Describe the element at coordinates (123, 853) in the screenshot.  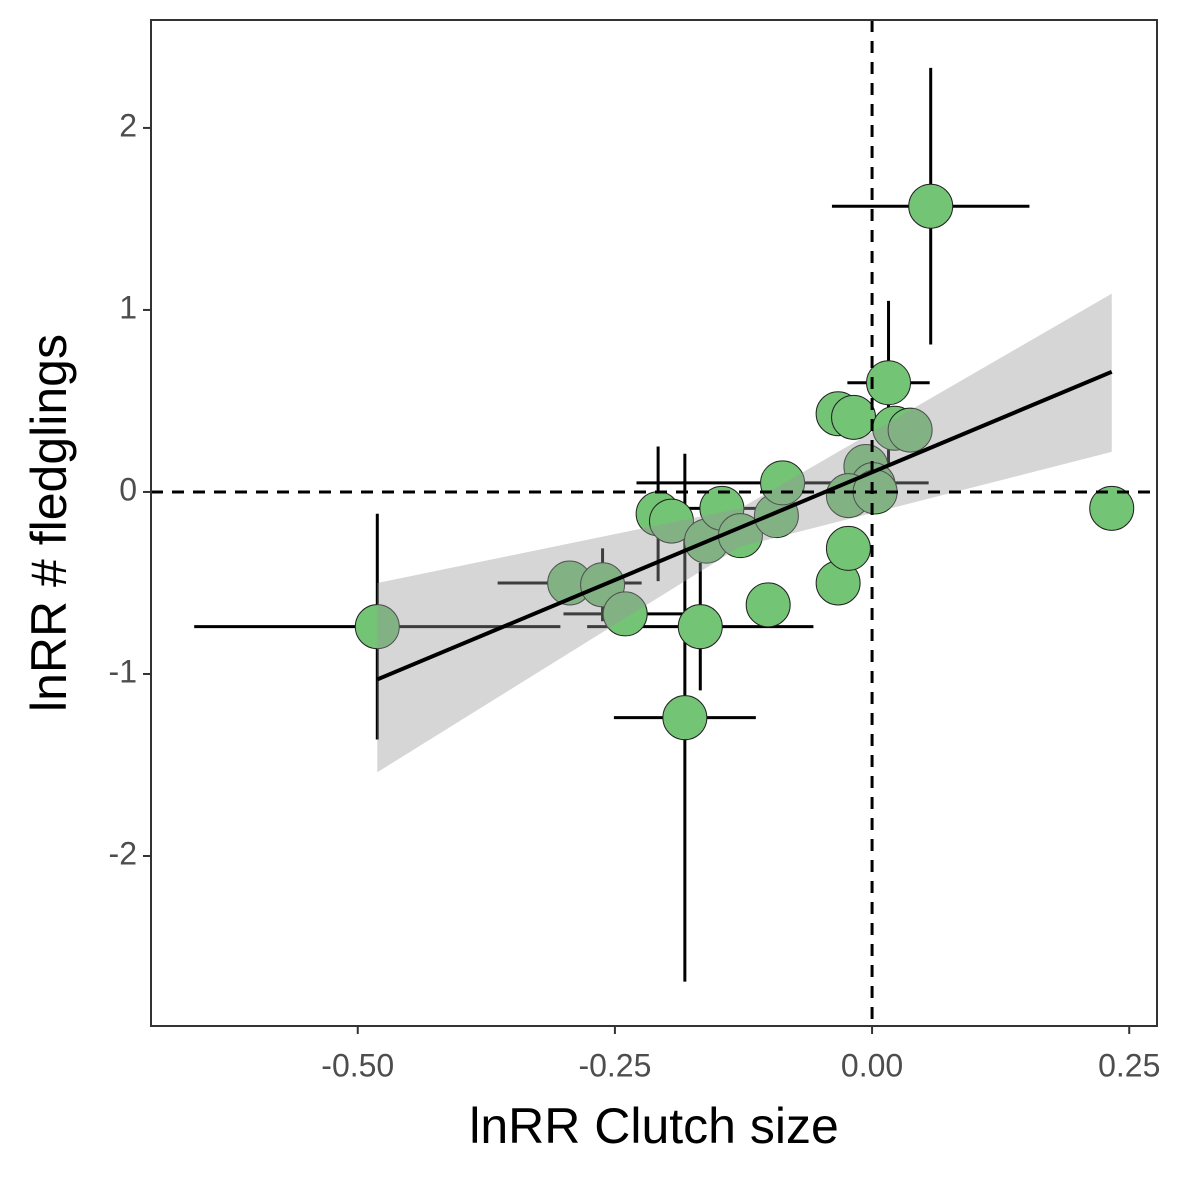
I see `y-tick-label: -2` at that location.